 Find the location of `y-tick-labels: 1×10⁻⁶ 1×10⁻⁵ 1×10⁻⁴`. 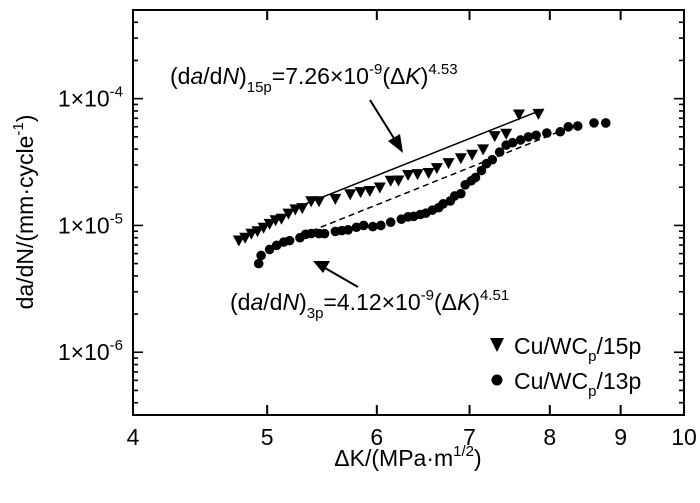

y-tick-labels: 1×10⁻⁶ 1×10⁻⁵ 1×10⁻⁴ is located at coordinates (90, 225).